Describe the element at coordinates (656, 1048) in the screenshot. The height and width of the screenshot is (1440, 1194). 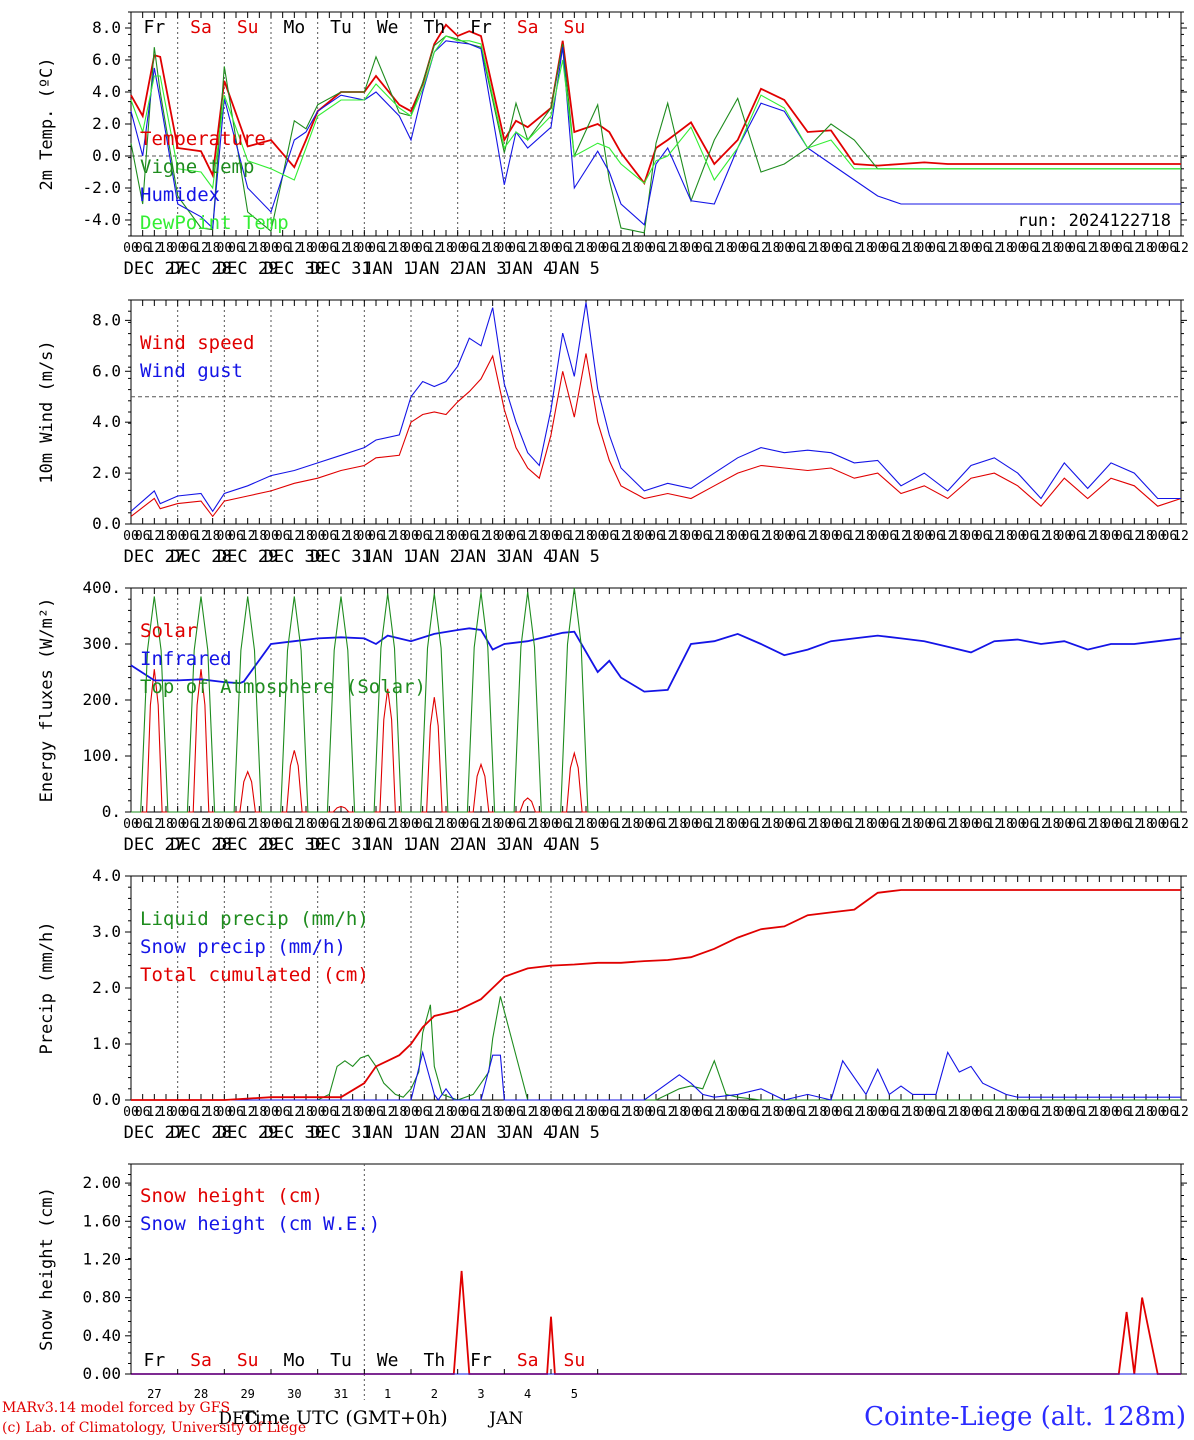
I see `series-line-liquid-precip-mm-h` at that location.